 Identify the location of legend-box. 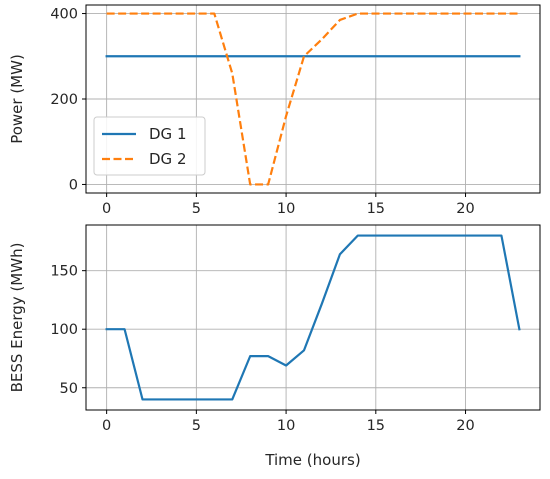
(149, 146).